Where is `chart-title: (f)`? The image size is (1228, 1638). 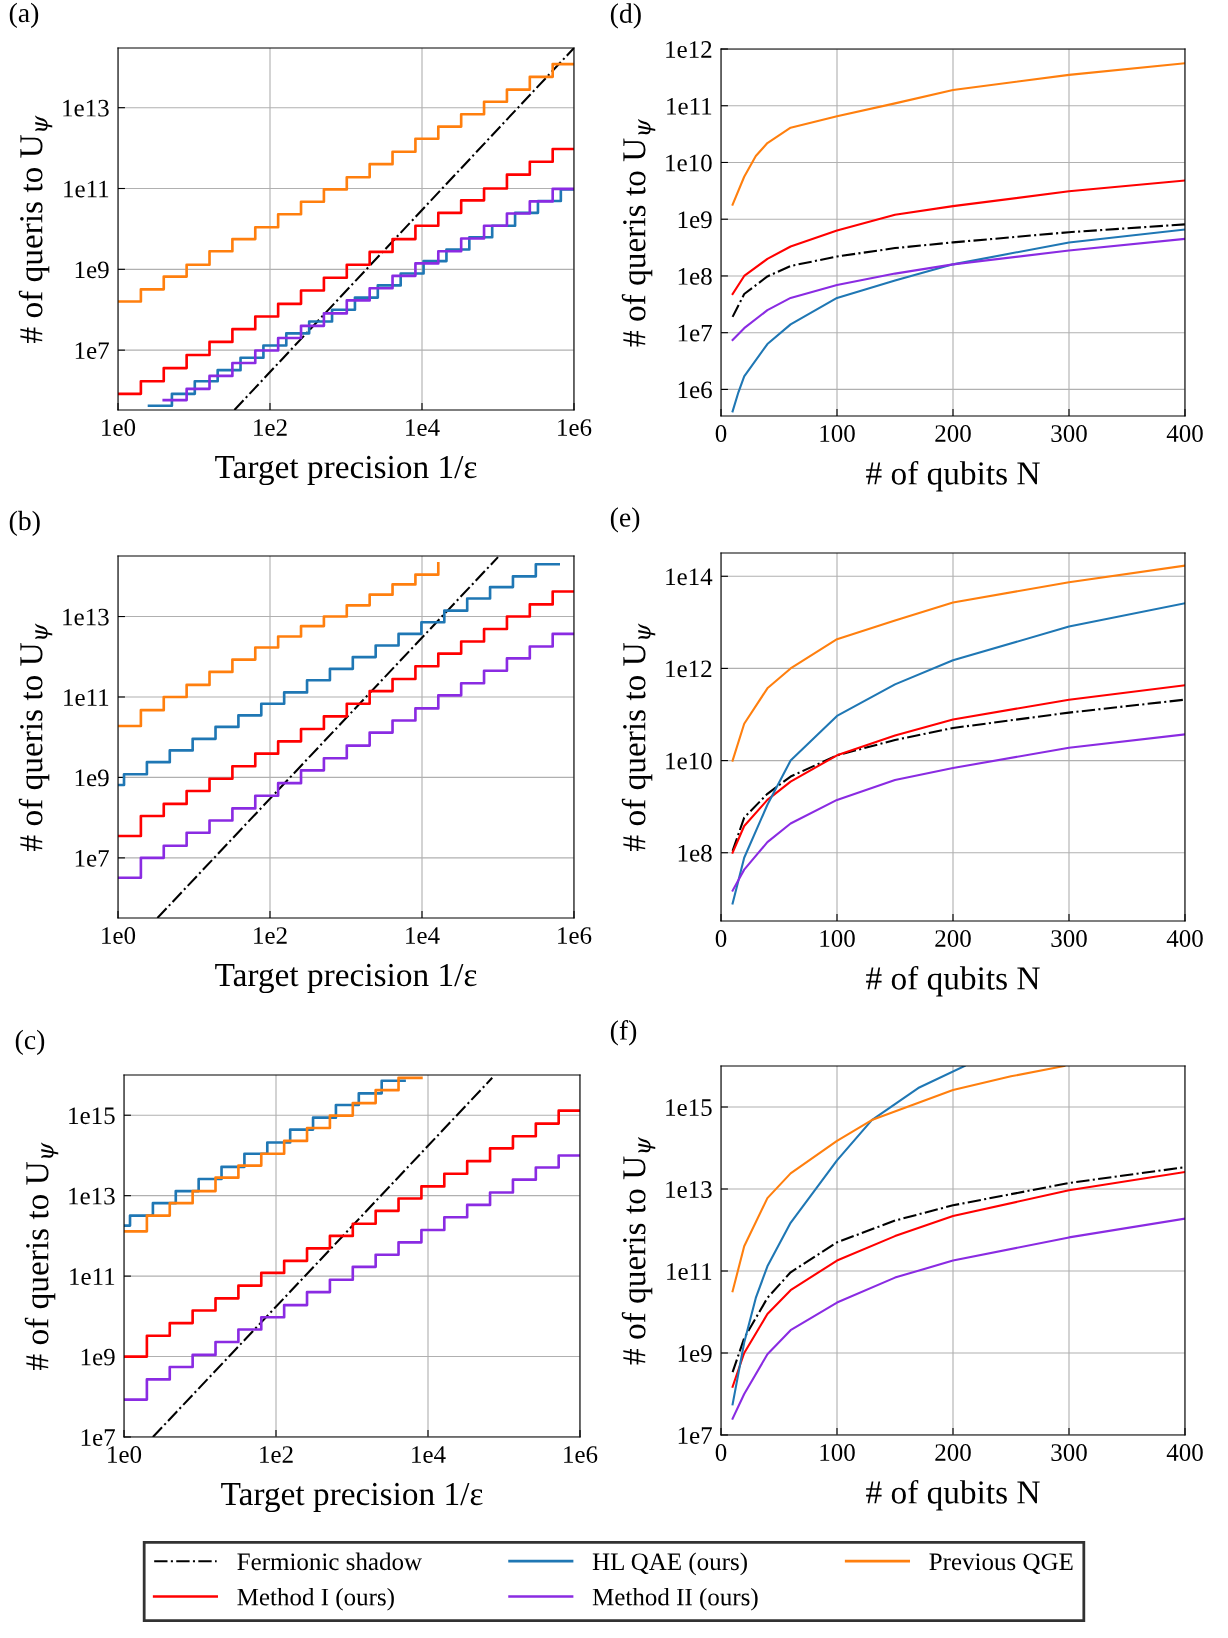 chart-title: (f) is located at coordinates (623, 1033).